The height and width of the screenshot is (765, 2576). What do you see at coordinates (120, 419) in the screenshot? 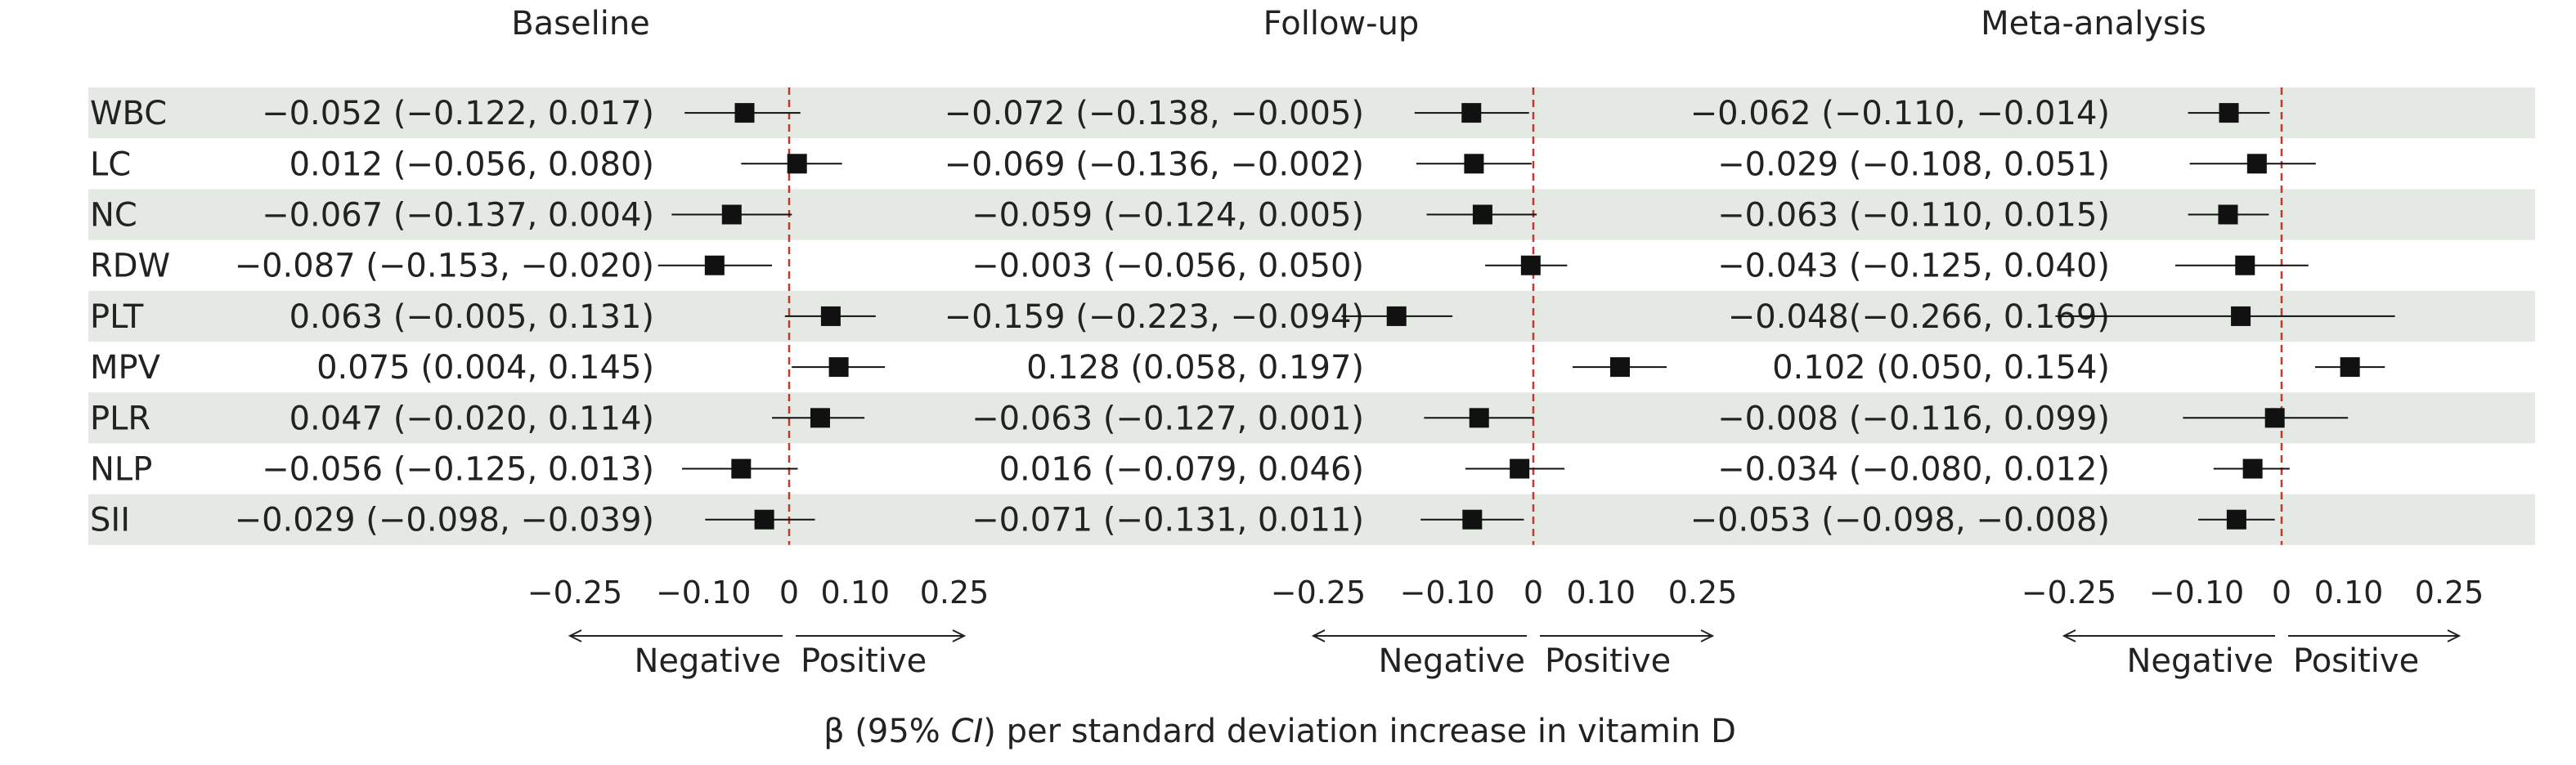
I see `row-label-plr: PLR` at bounding box center [120, 419].